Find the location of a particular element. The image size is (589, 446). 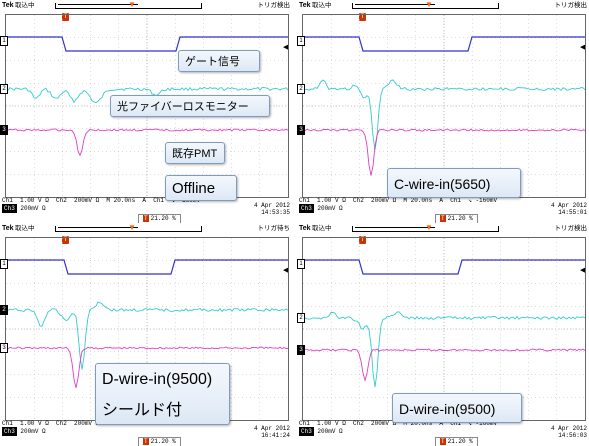

trigger-status: トリガ待ち is located at coordinates (274, 228).